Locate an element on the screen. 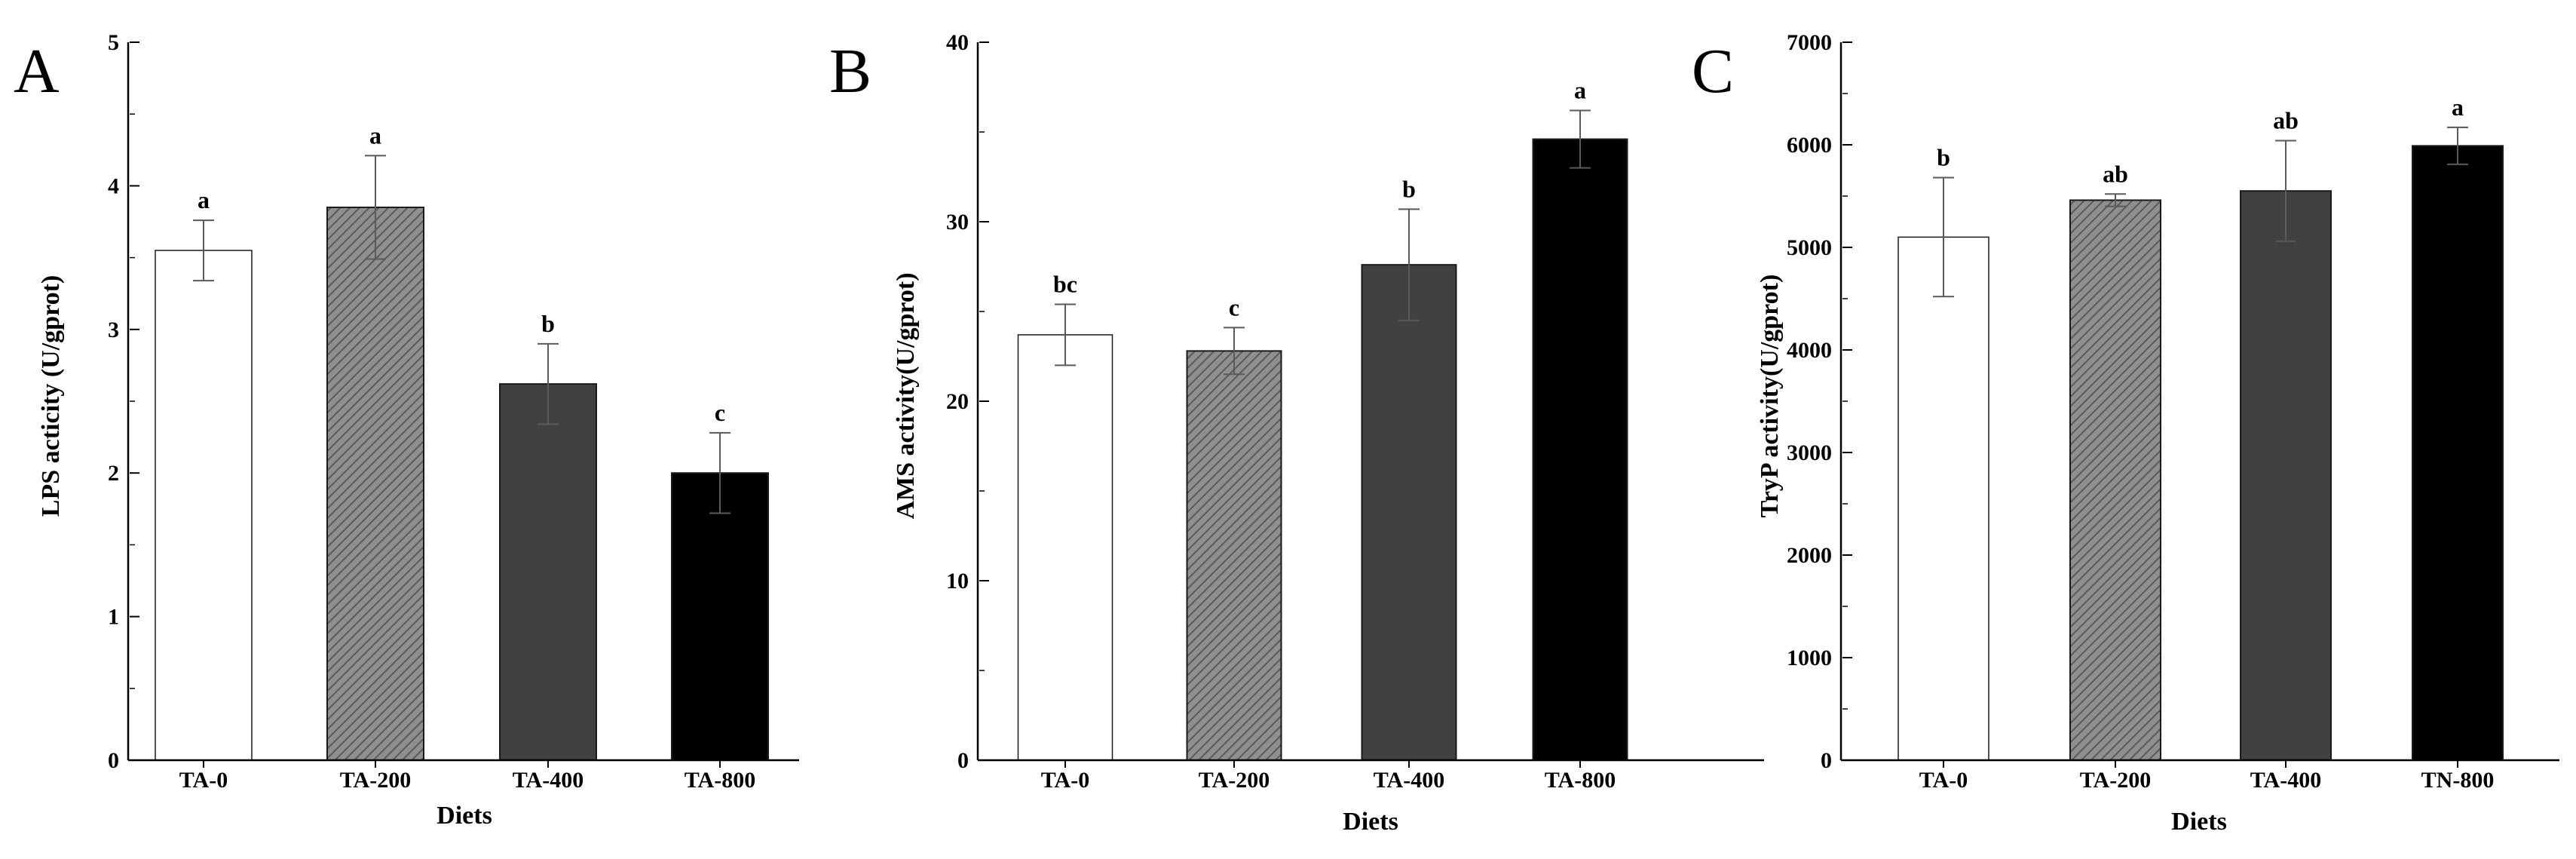 The height and width of the screenshot is (859, 2576). panel-a-x-tick-label: TA-400 is located at coordinates (548, 780).